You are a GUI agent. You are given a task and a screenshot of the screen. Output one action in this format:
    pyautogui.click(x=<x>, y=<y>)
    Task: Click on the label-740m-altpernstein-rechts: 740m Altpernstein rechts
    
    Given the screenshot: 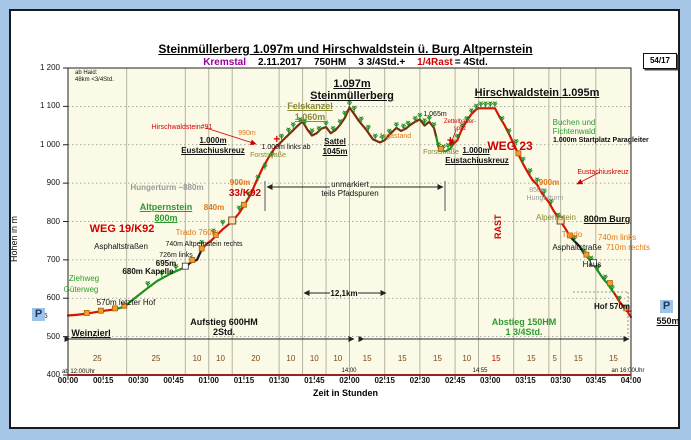 What is the action you would take?
    pyautogui.click(x=204, y=244)
    